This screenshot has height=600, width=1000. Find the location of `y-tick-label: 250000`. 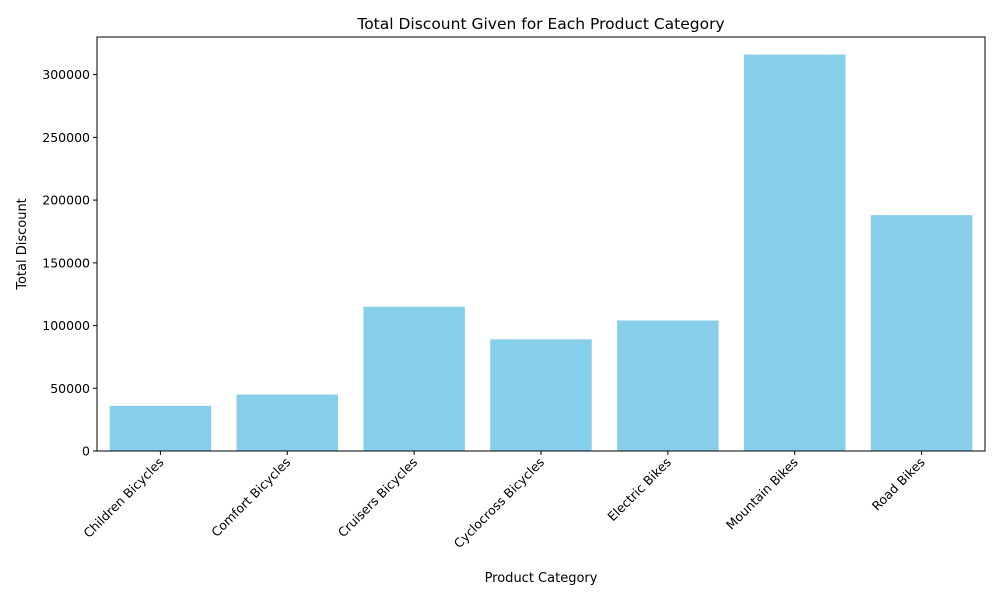

y-tick-label: 250000 is located at coordinates (66, 137).